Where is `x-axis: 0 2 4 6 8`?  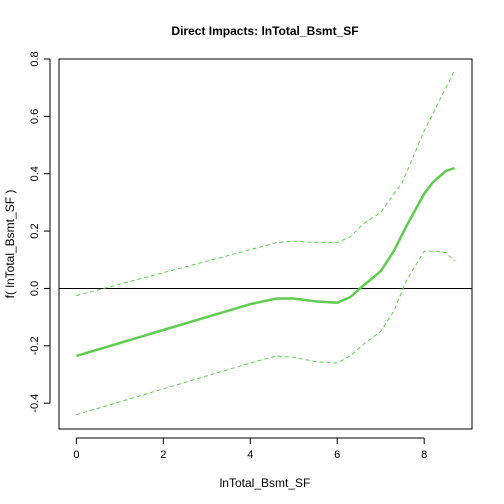
x-axis: 0 2 4 6 8 is located at coordinates (250, 449).